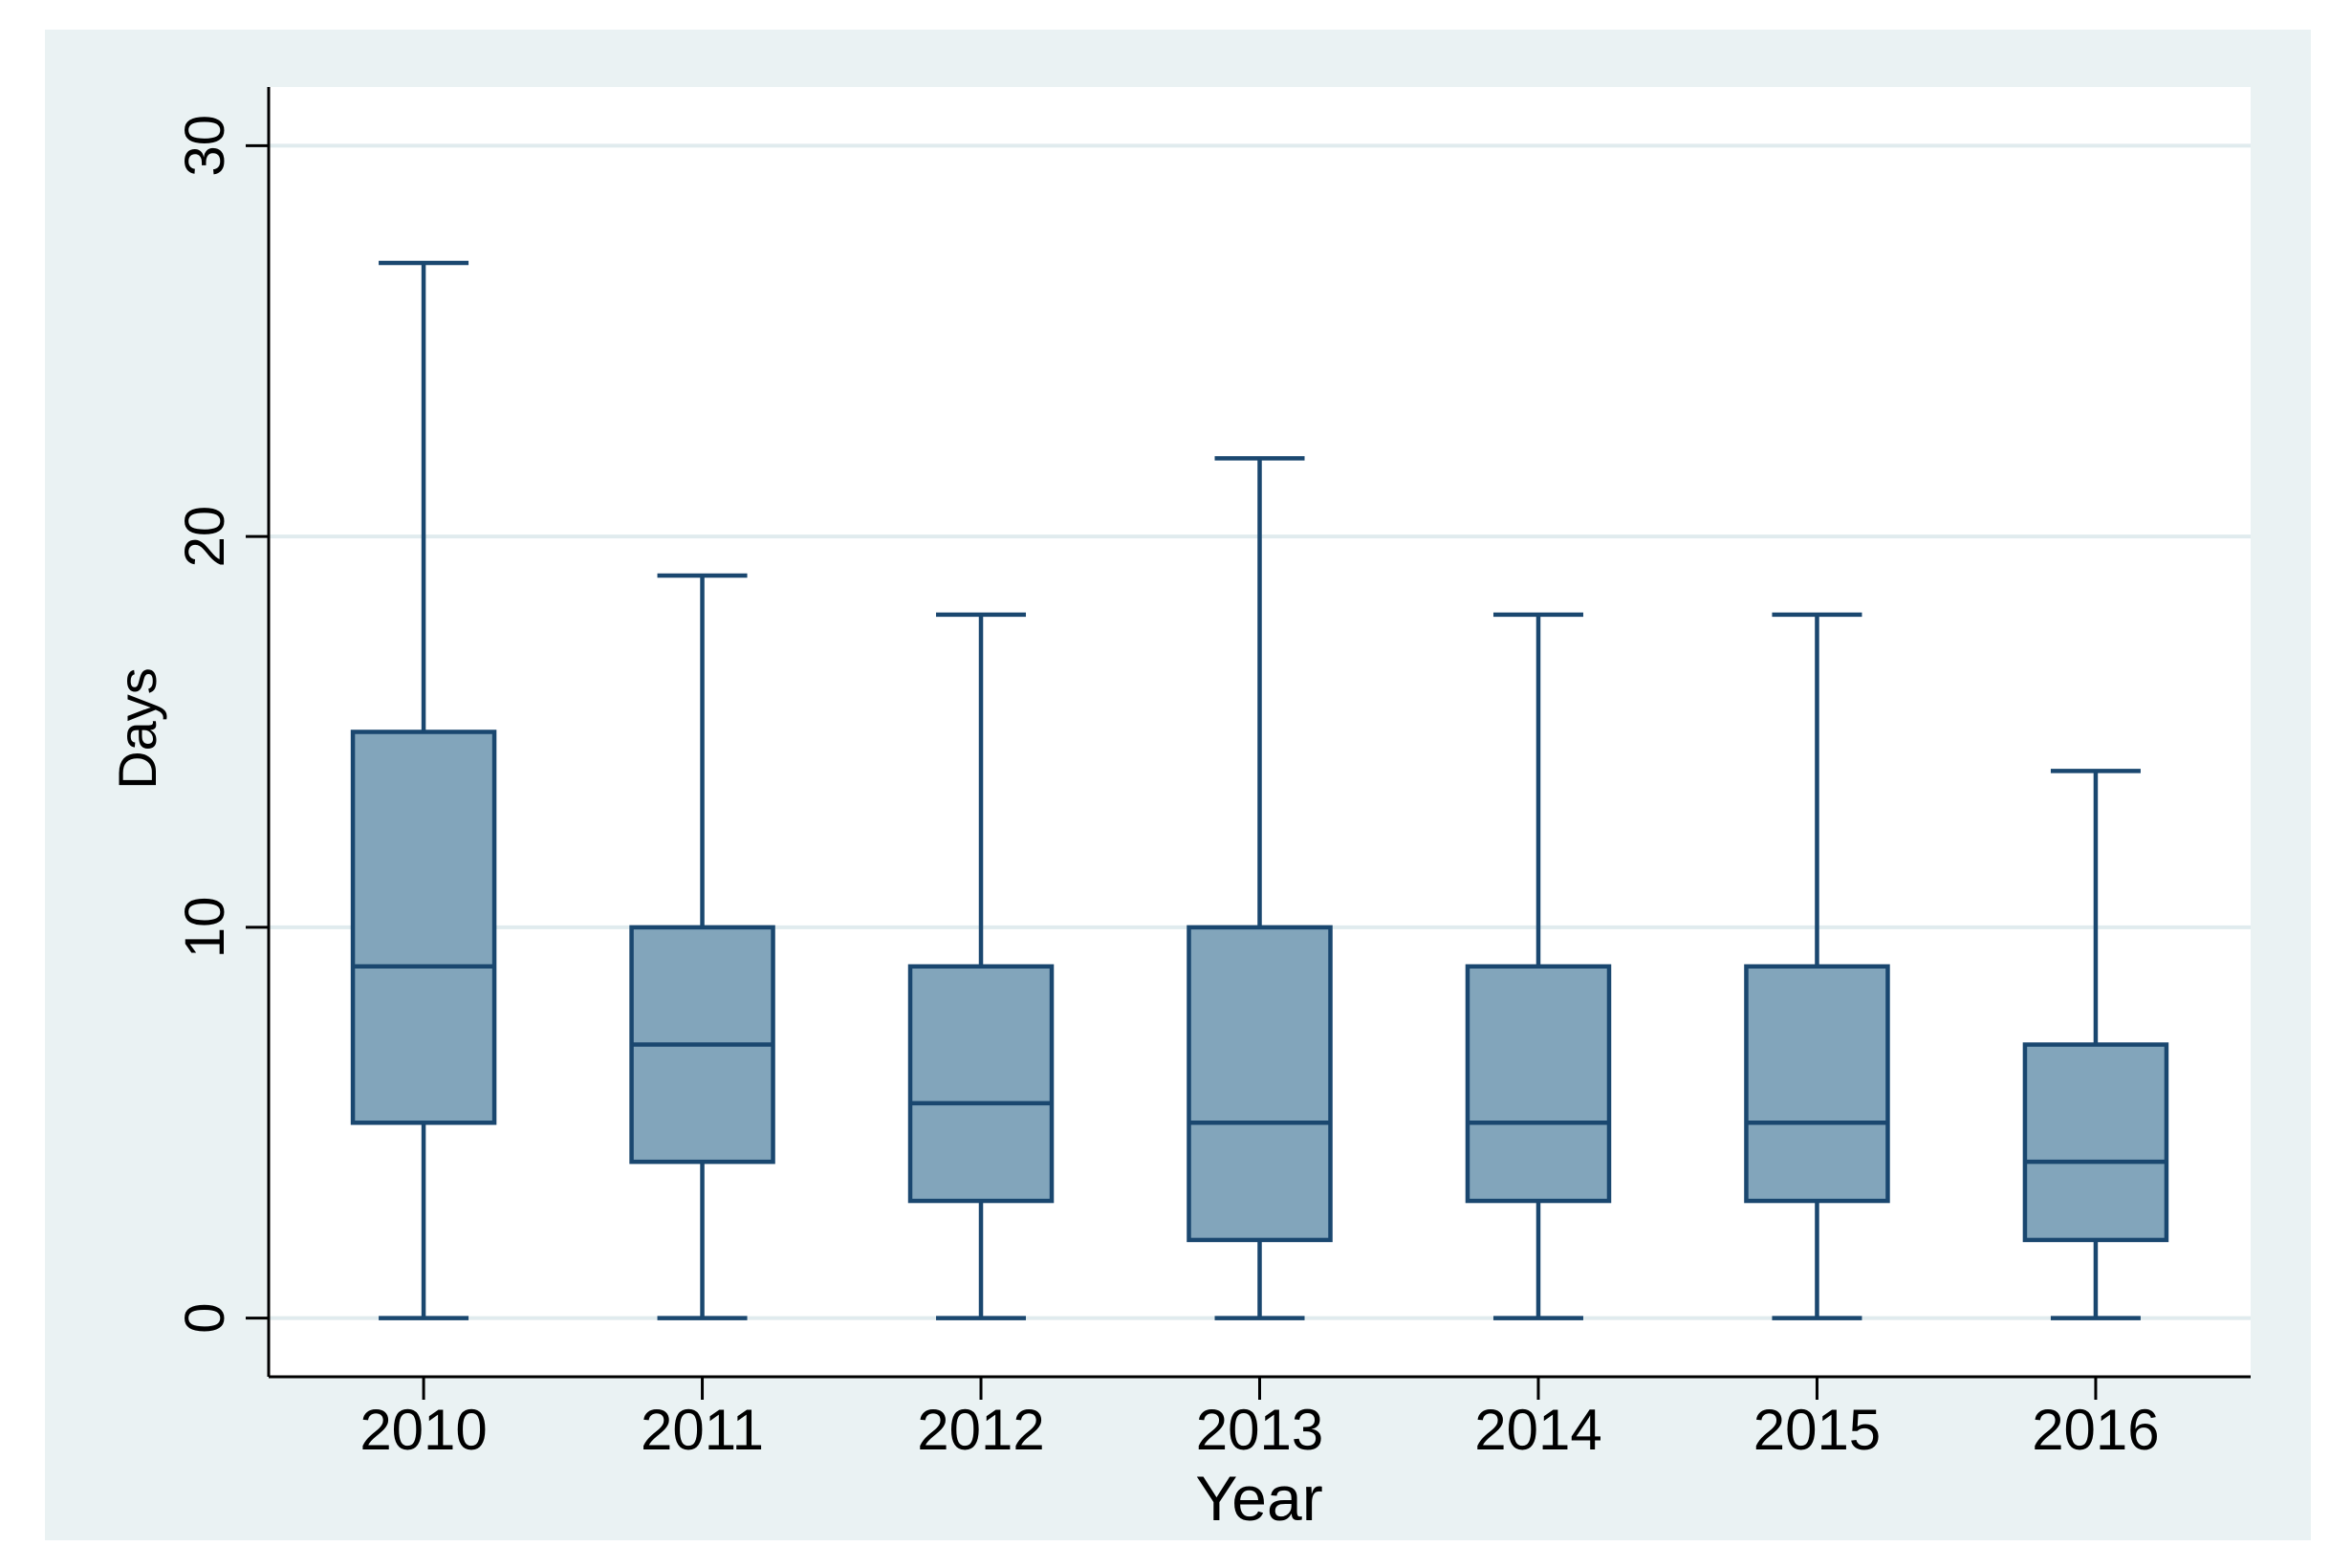 This screenshot has width=2330, height=1568. Describe the element at coordinates (2095, 1430) in the screenshot. I see `x-tick-label-2016: 2016` at that location.